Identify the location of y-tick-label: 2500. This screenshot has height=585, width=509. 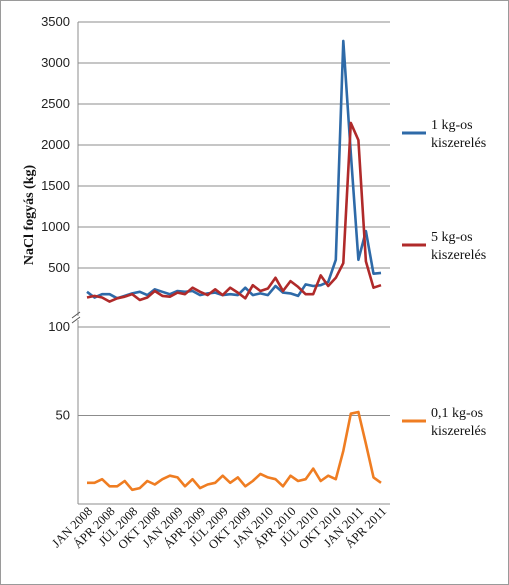
(55, 103).